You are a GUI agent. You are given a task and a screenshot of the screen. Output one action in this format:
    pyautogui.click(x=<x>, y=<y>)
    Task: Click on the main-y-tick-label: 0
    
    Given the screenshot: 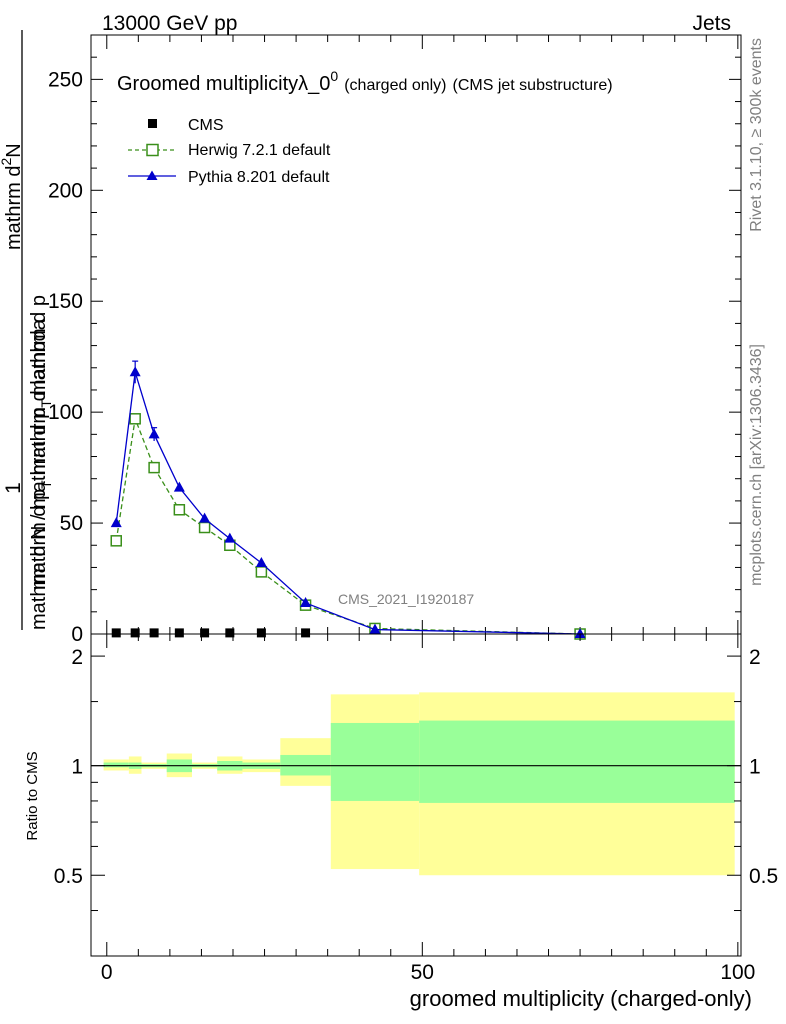 What is the action you would take?
    pyautogui.click(x=77, y=634)
    